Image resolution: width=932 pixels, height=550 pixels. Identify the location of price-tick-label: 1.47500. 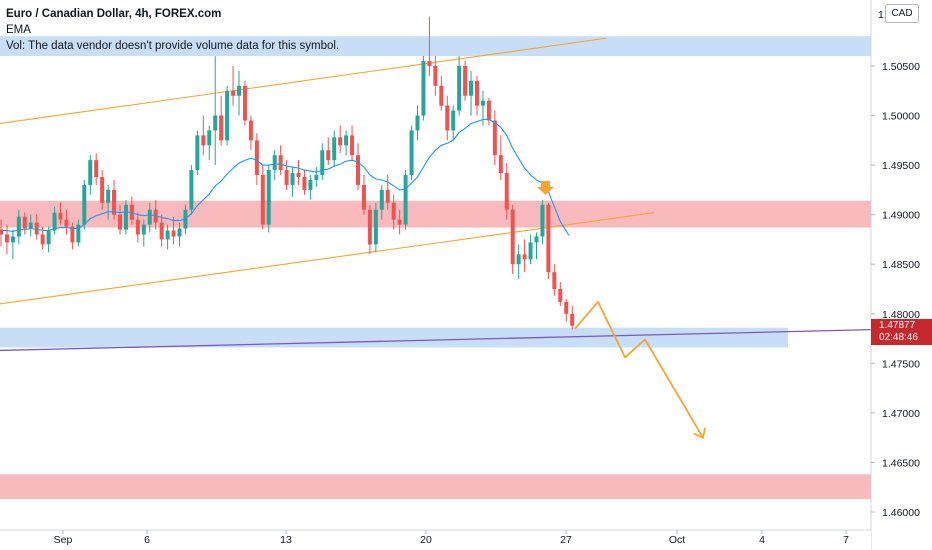
(901, 364).